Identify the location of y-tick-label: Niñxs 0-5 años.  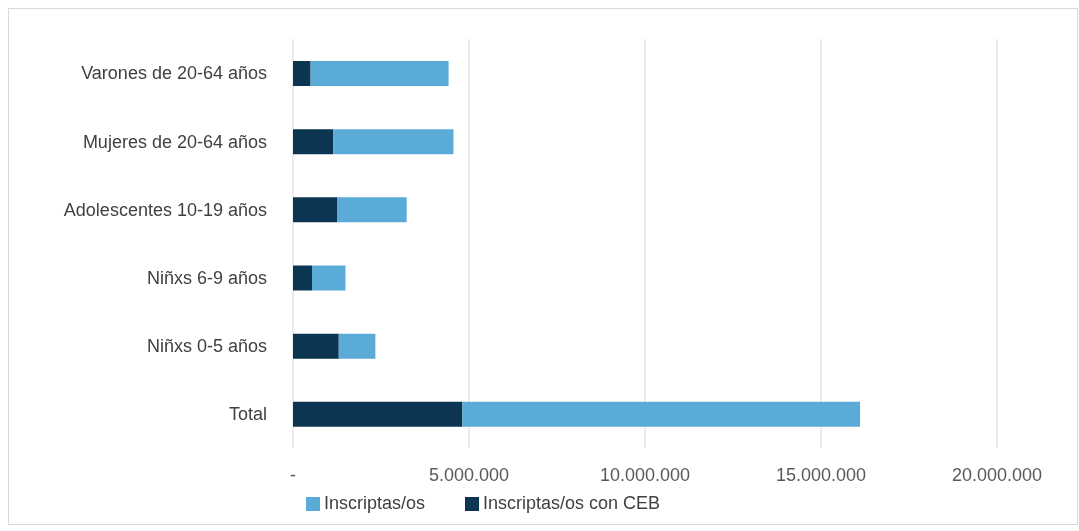
(206, 346).